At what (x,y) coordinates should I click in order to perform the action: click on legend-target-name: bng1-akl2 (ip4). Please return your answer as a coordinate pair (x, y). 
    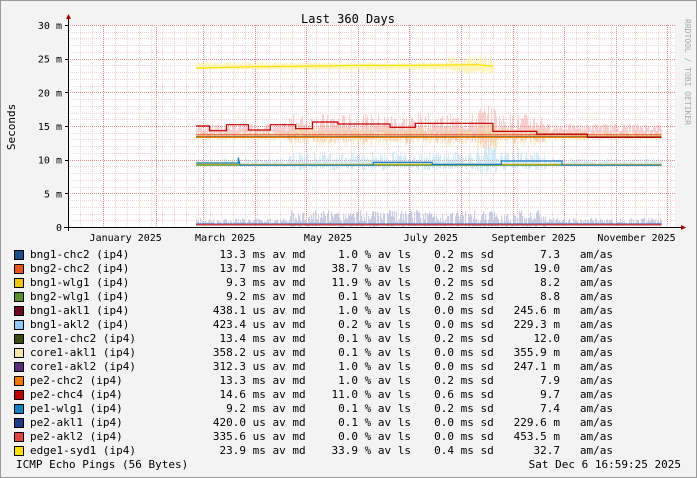
    Looking at the image, I should click on (80, 324).